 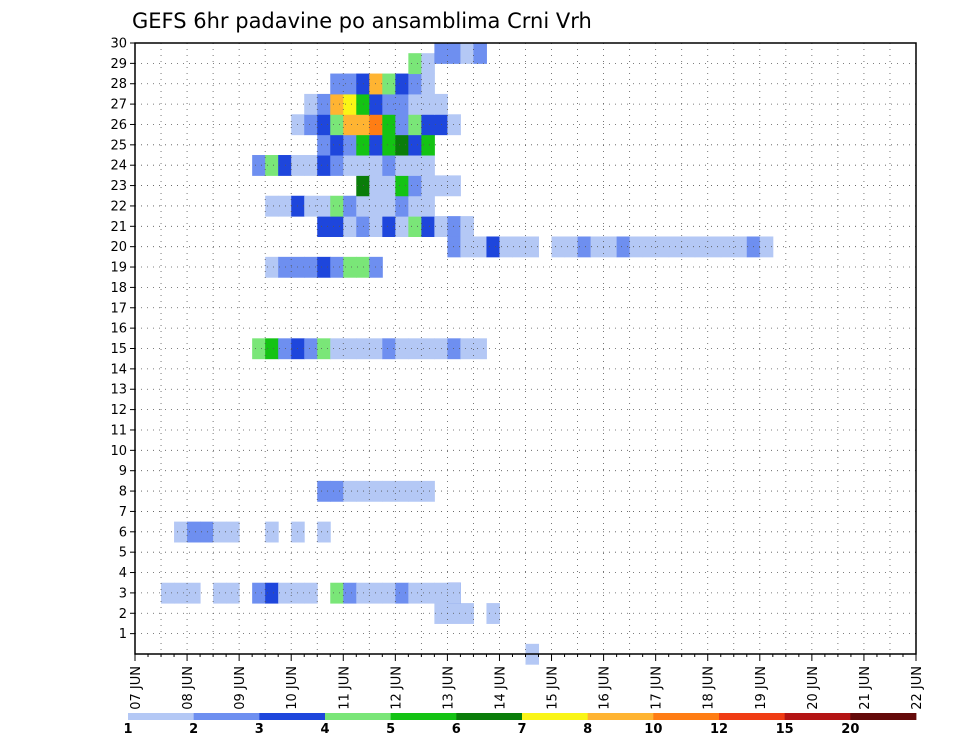 I want to click on colorbar-label-15: 15, so click(x=785, y=729).